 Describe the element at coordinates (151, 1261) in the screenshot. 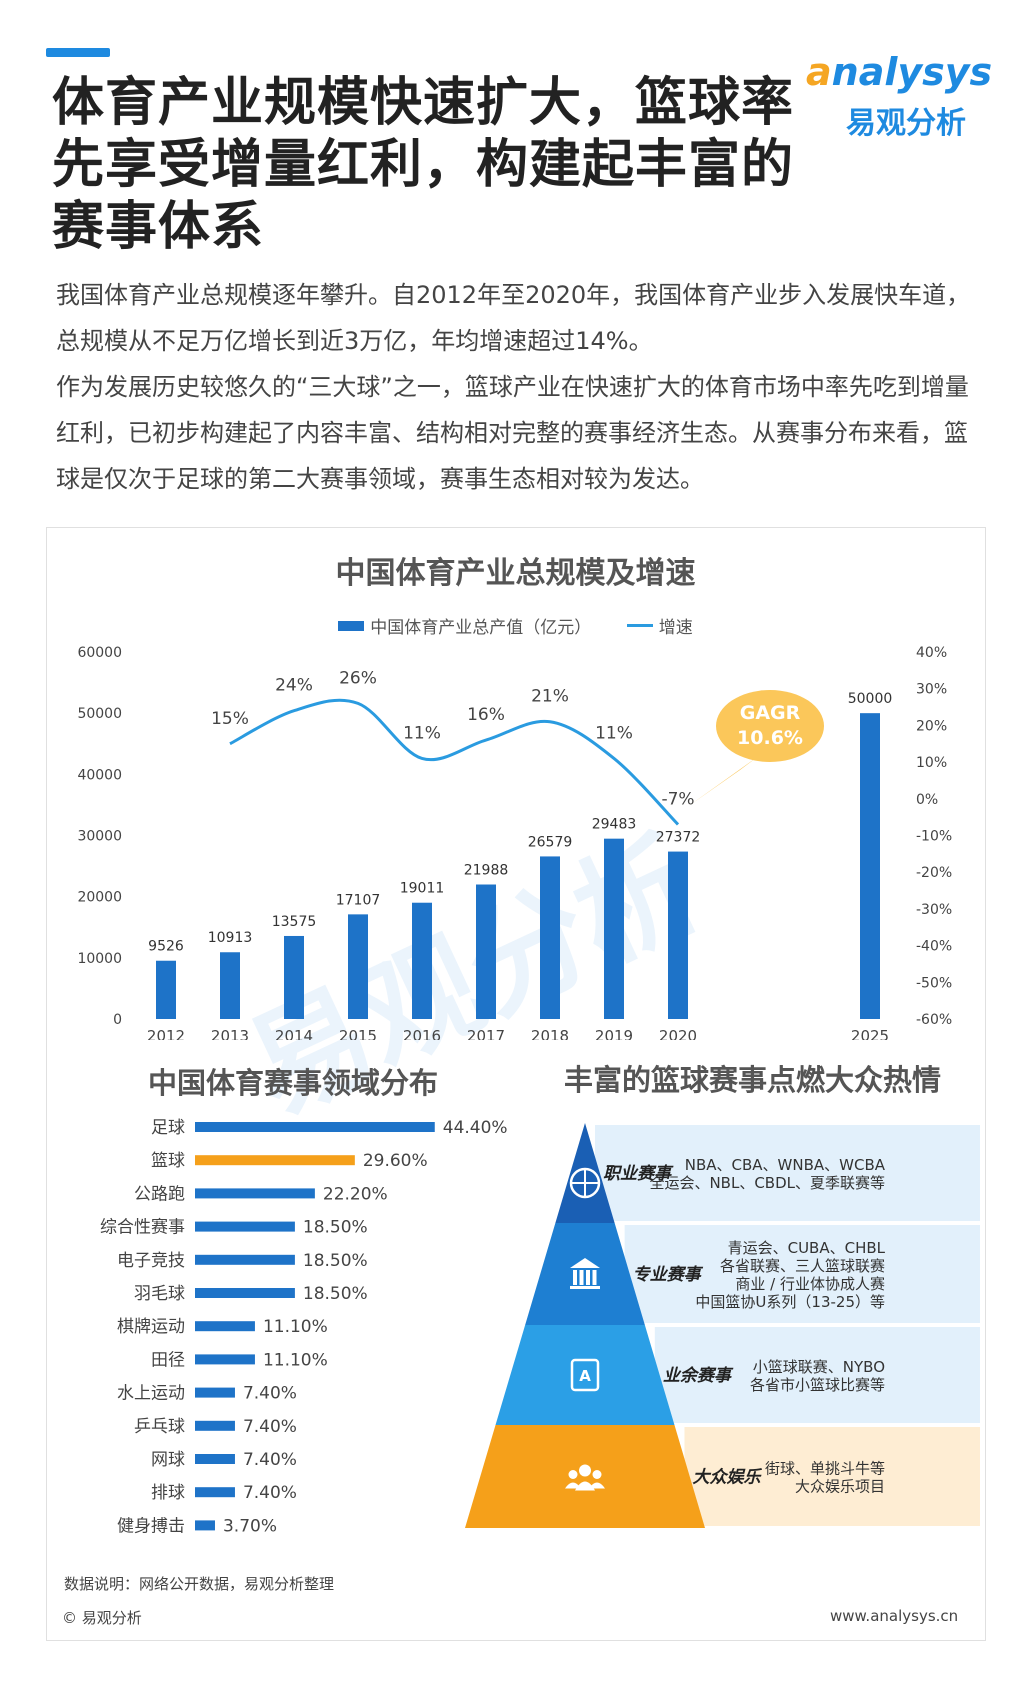

I see `category-label: 电子竞技` at that location.